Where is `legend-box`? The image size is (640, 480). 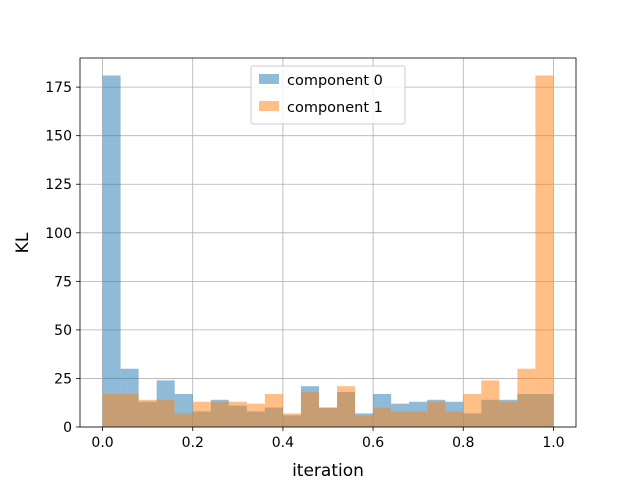 legend-box is located at coordinates (328, 95).